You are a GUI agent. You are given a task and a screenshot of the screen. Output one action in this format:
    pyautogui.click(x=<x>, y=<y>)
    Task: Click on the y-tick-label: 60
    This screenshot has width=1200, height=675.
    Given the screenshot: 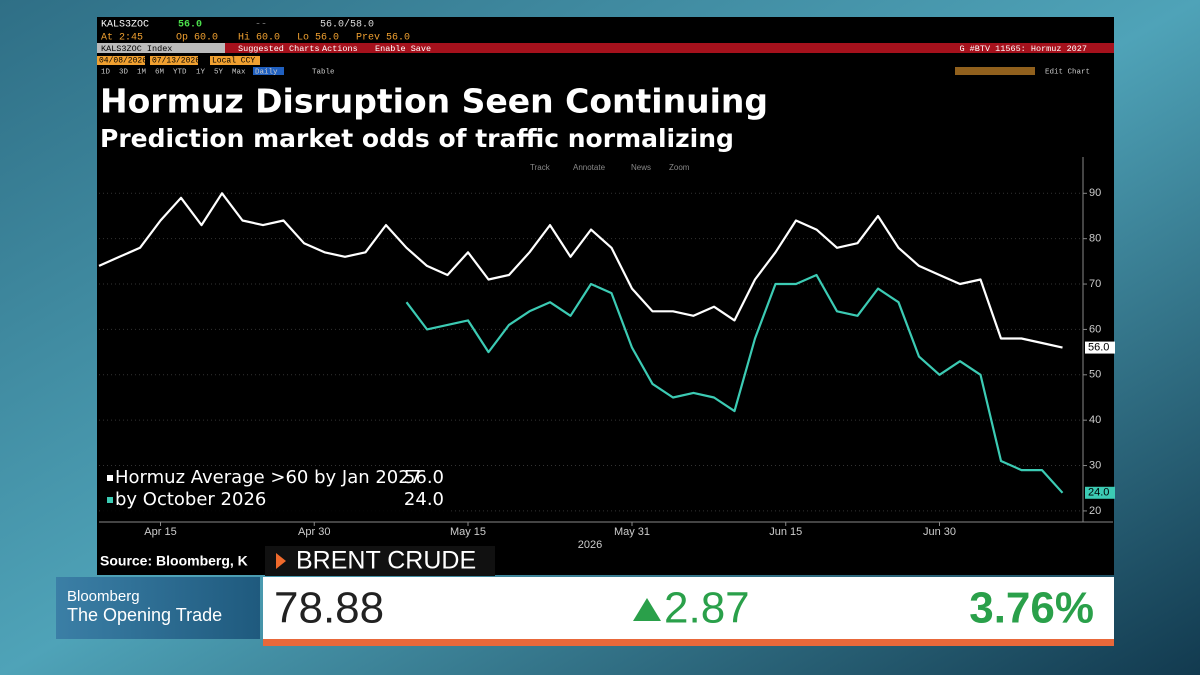 What is the action you would take?
    pyautogui.click(x=1095, y=329)
    